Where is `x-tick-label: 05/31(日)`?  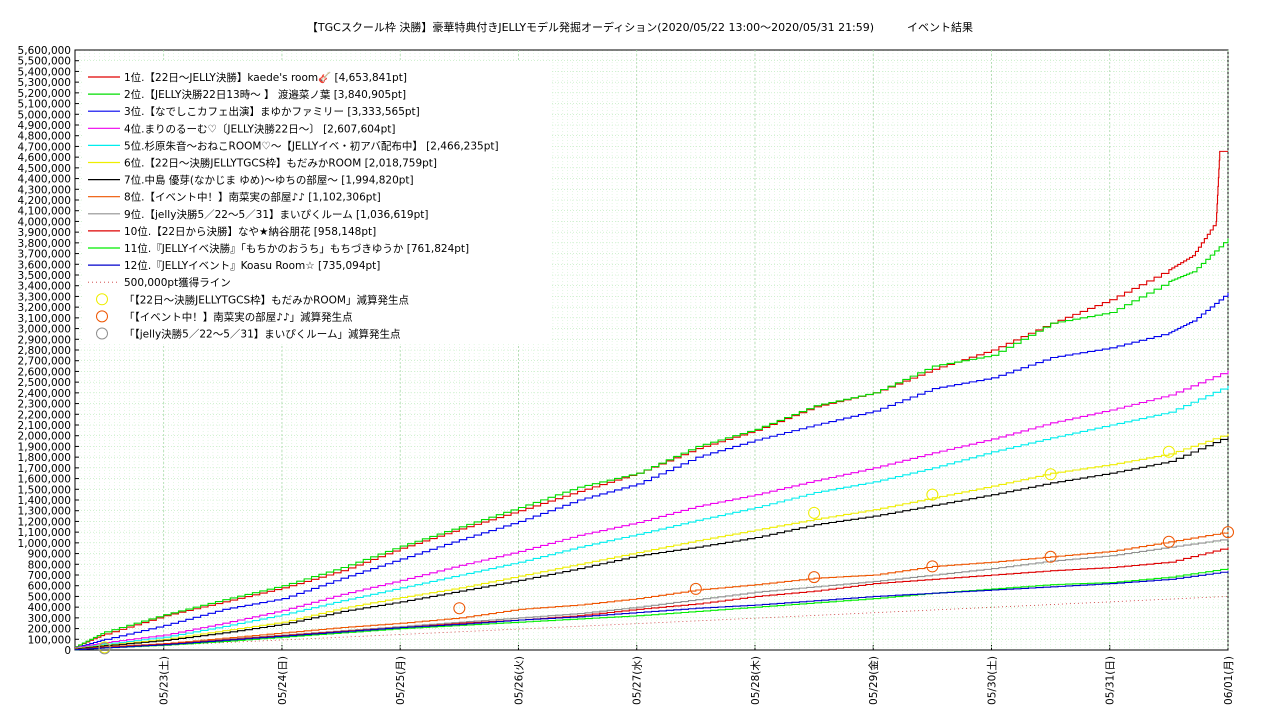 x-tick-label: 05/31(日) is located at coordinates (1111, 680).